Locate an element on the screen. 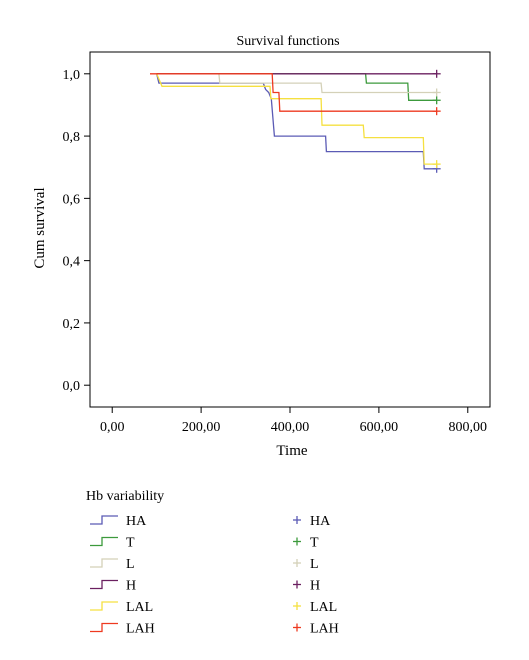 This screenshot has height=660, width=529. y-tick-label: 0,2 is located at coordinates (72, 324).